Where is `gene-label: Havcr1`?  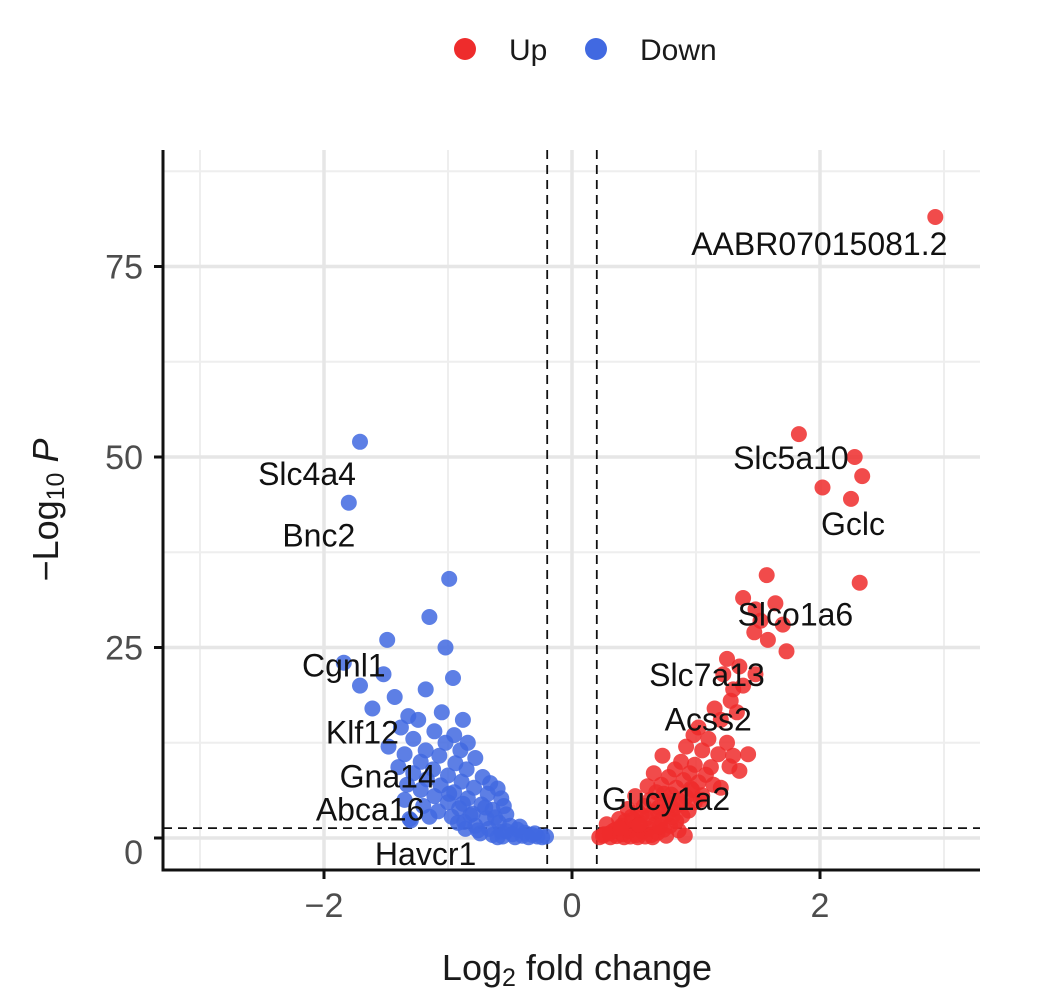 gene-label: Havcr1 is located at coordinates (425, 854).